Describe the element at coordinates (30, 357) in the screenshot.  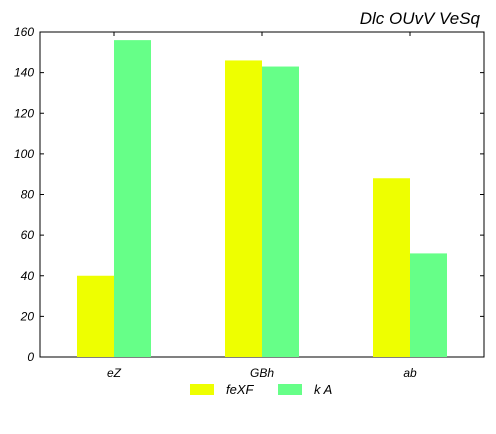
I see `y-tick-label: 0` at that location.